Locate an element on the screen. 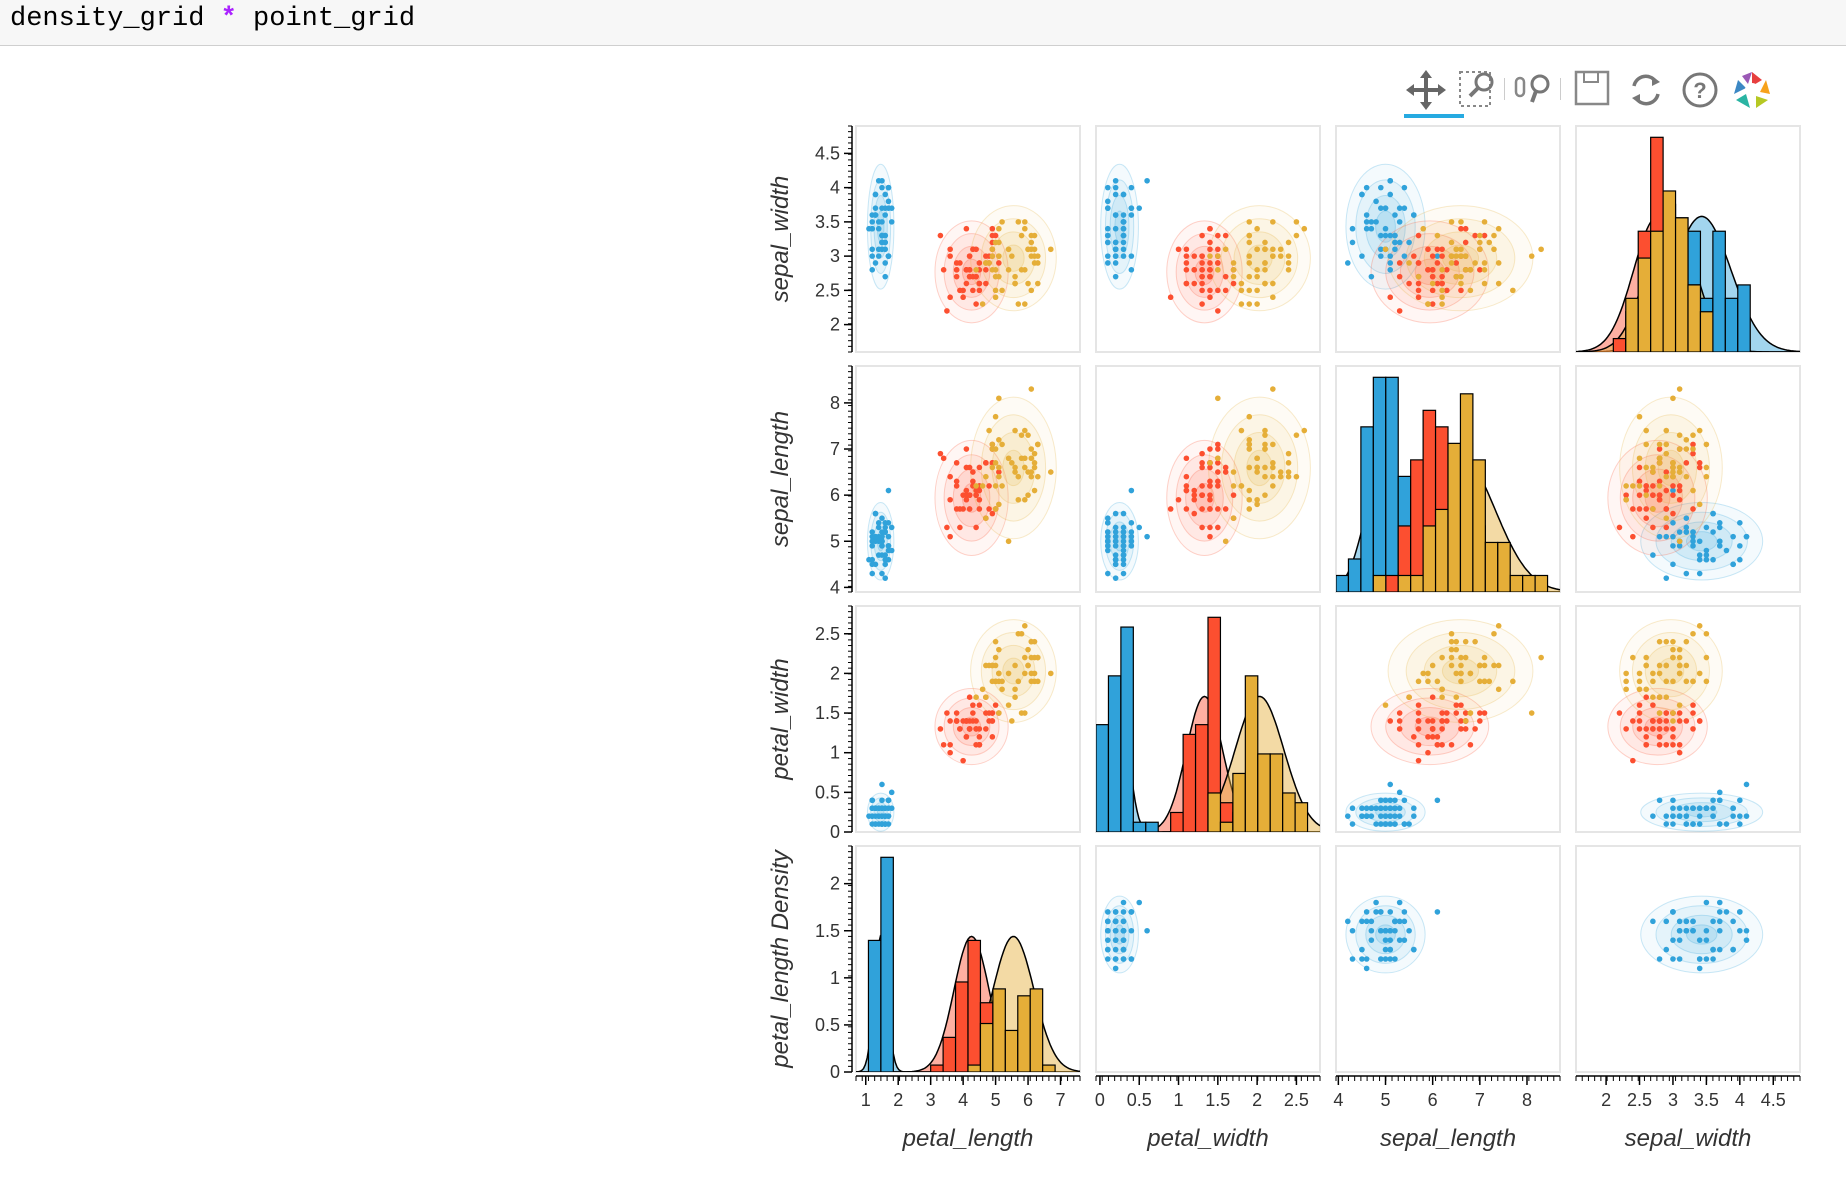 The image size is (1846, 1196). subplot-sepal_length-sepal_width is located at coordinates (1688, 493).